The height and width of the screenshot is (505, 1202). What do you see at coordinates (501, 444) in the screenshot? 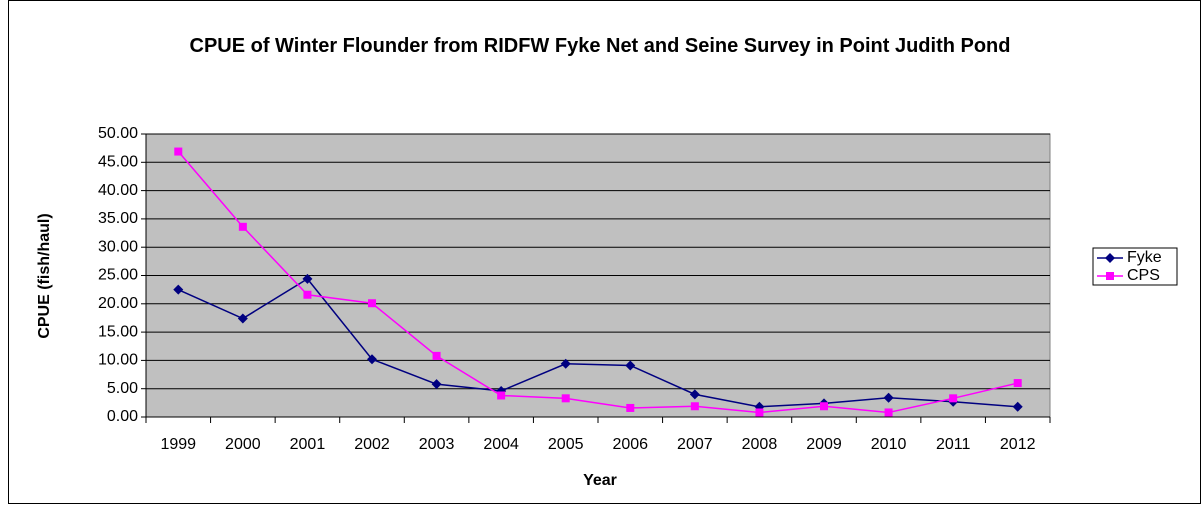
I see `x-tick-label: 2004` at bounding box center [501, 444].